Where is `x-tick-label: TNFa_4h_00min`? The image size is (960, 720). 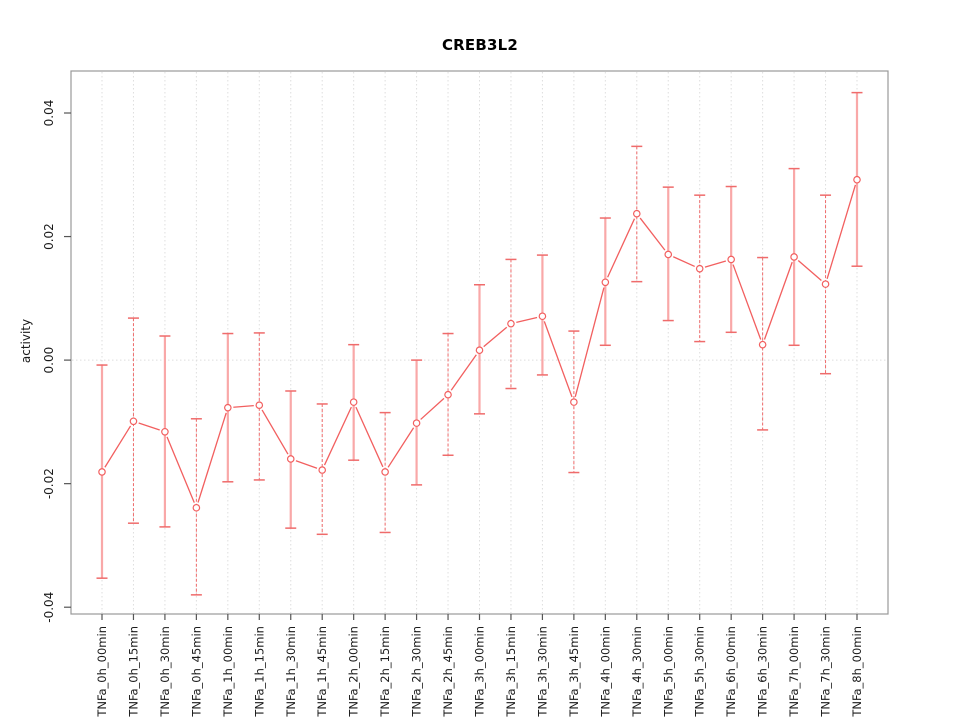 x-tick-label: TNFa_4h_00min is located at coordinates (605, 672).